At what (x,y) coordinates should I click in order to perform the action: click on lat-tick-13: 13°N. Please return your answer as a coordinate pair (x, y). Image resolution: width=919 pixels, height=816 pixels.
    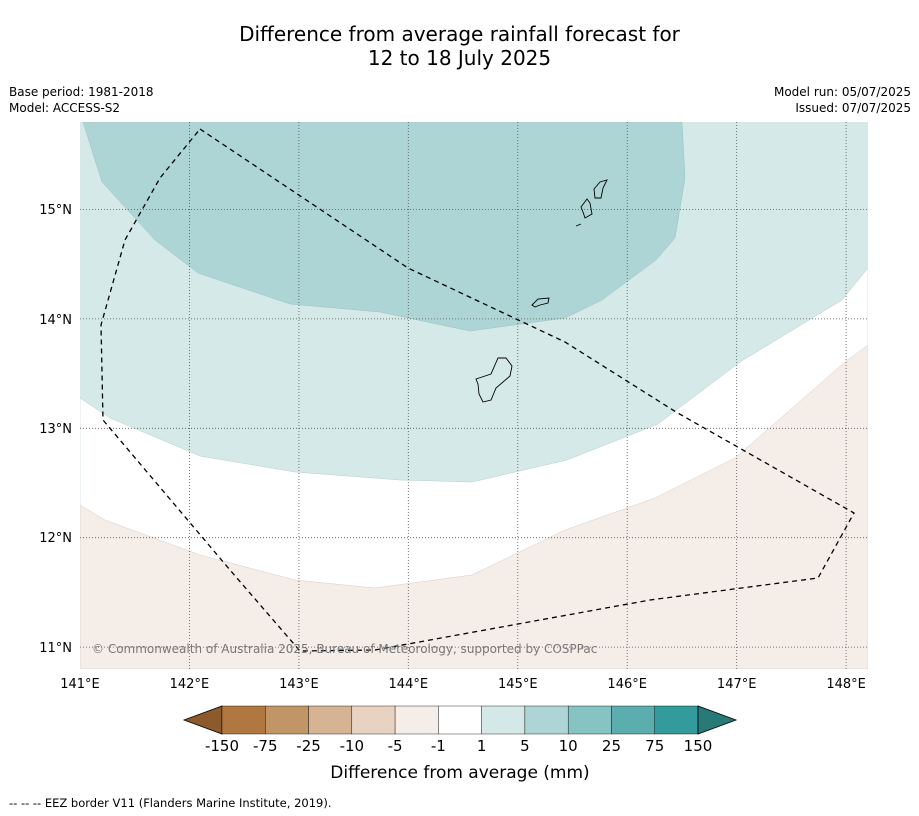
    Looking at the image, I should click on (55, 429).